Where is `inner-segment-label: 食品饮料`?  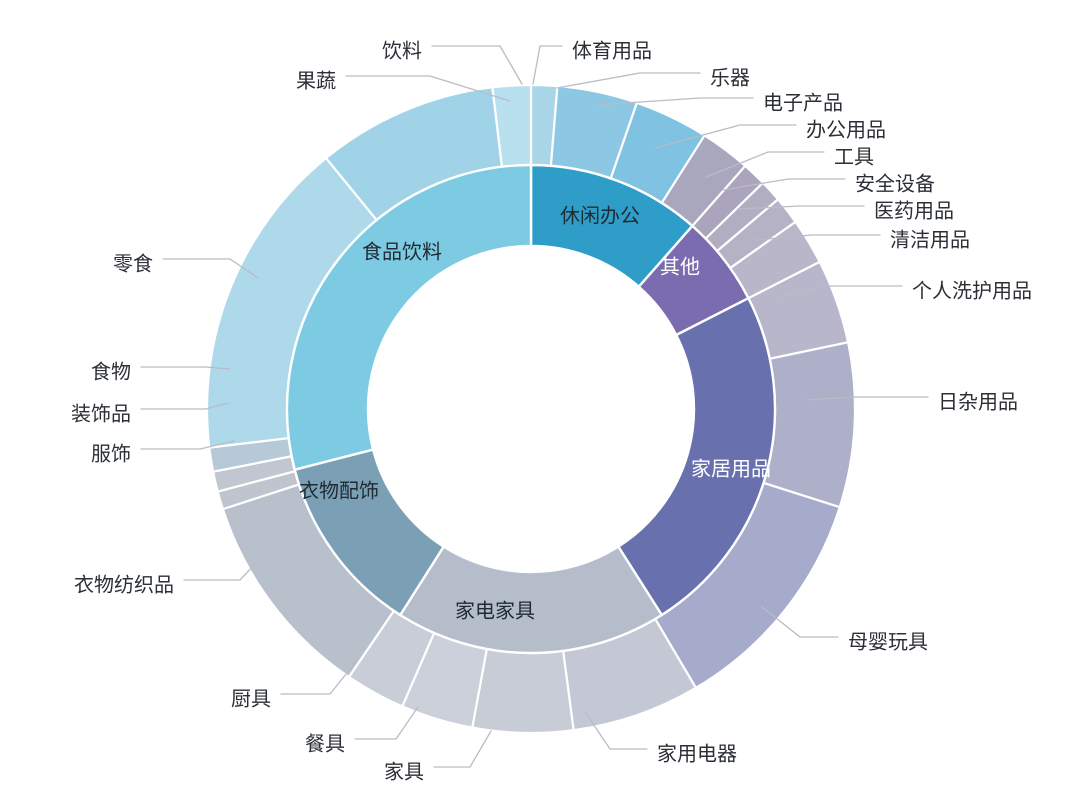 inner-segment-label: 食品饮料 is located at coordinates (402, 251).